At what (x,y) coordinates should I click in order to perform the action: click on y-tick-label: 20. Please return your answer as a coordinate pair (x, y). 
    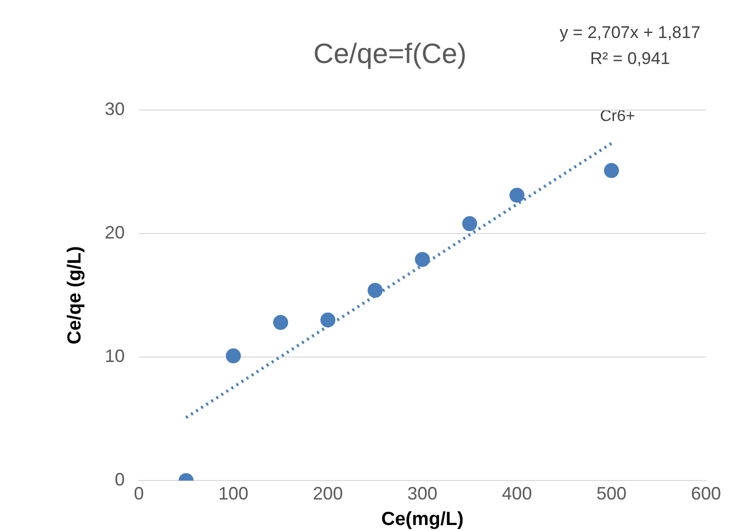
    Looking at the image, I should click on (114, 232).